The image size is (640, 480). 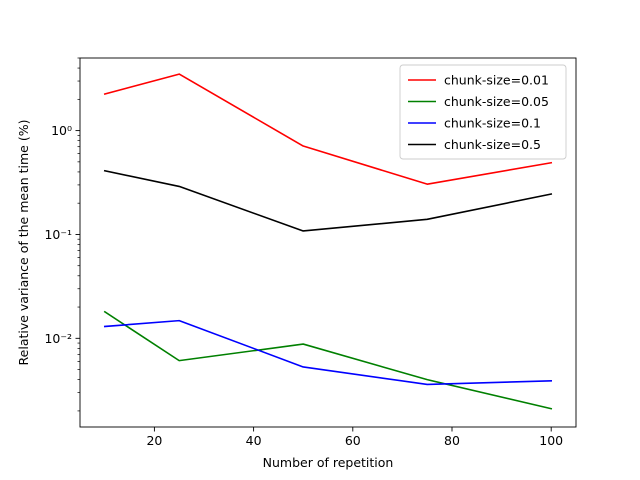 I want to click on x-tick-label: 40, so click(x=254, y=440).